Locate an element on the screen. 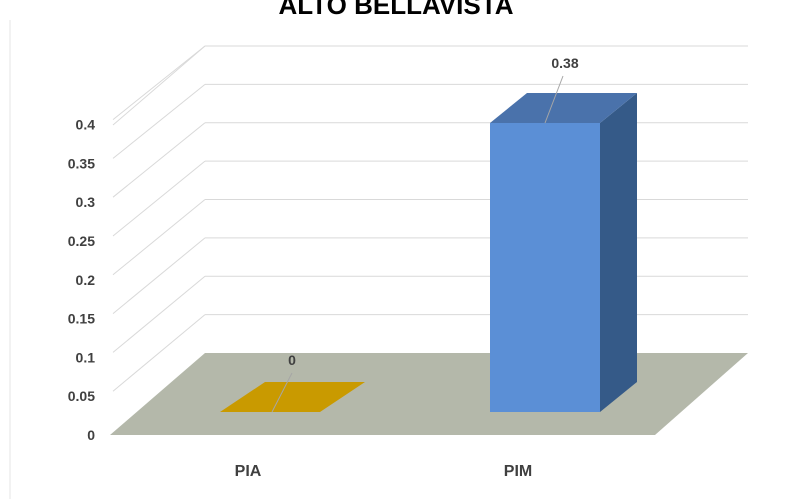  x-category-label: PIA is located at coordinates (248, 471).